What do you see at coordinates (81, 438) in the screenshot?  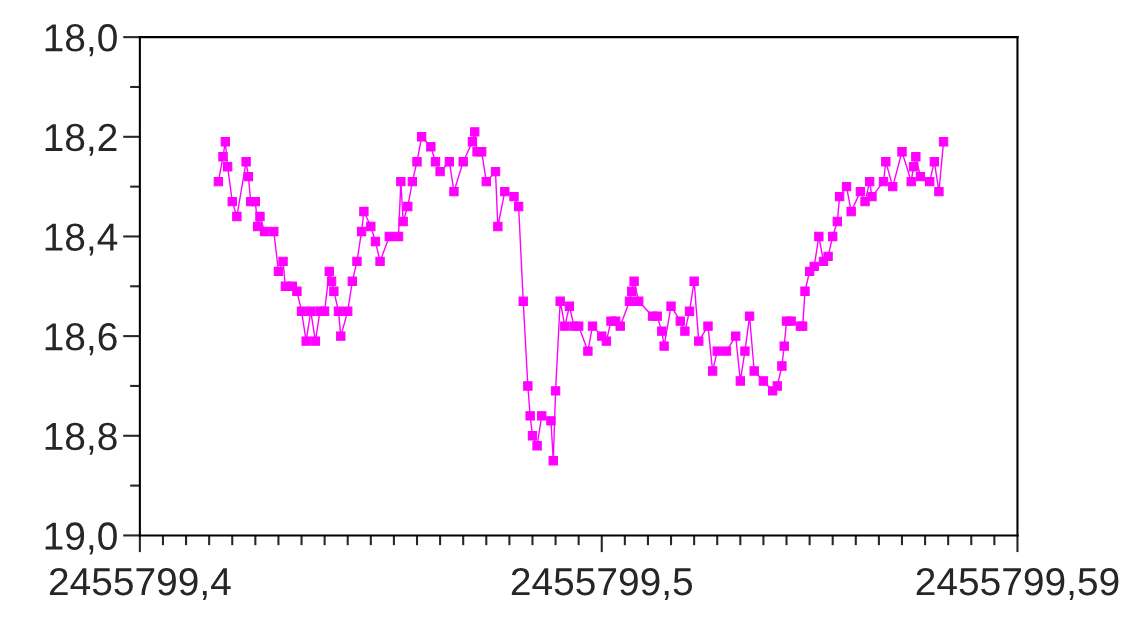 I see `y-tick-label: 18,8` at bounding box center [81, 438].